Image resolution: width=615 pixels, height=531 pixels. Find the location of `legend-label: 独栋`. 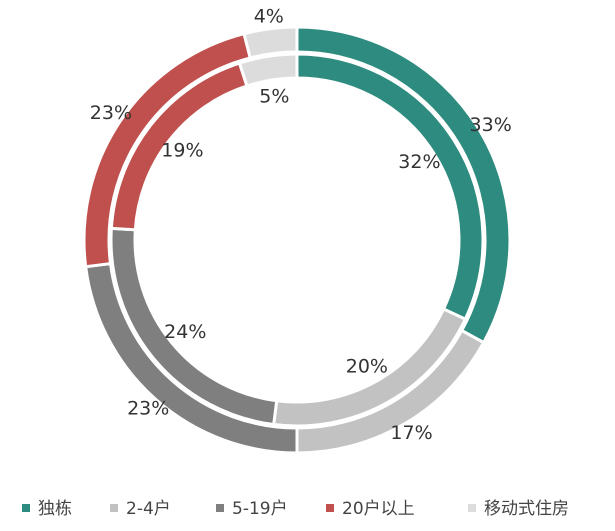

legend-label: 独栋 is located at coordinates (55, 509).